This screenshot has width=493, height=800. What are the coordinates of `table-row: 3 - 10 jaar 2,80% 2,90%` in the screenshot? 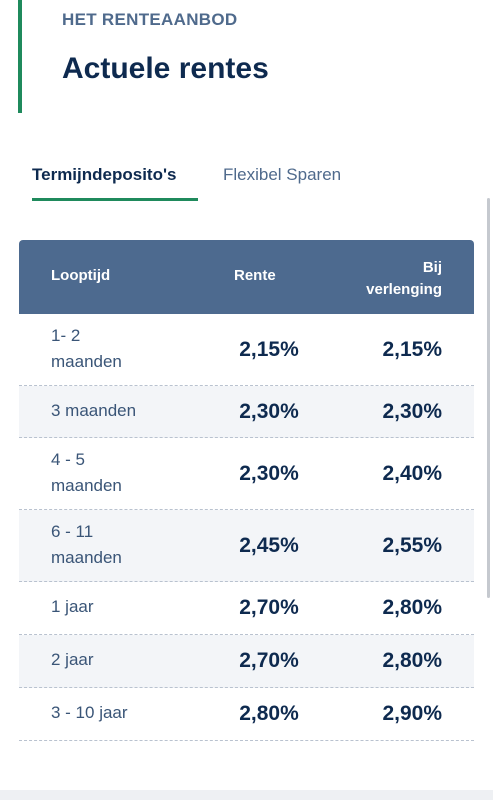 It's located at (246, 714).